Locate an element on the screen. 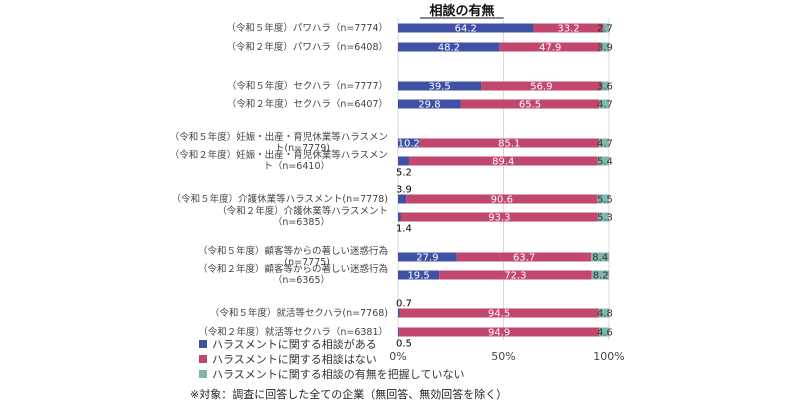  data-label: 56.9 is located at coordinates (541, 87).